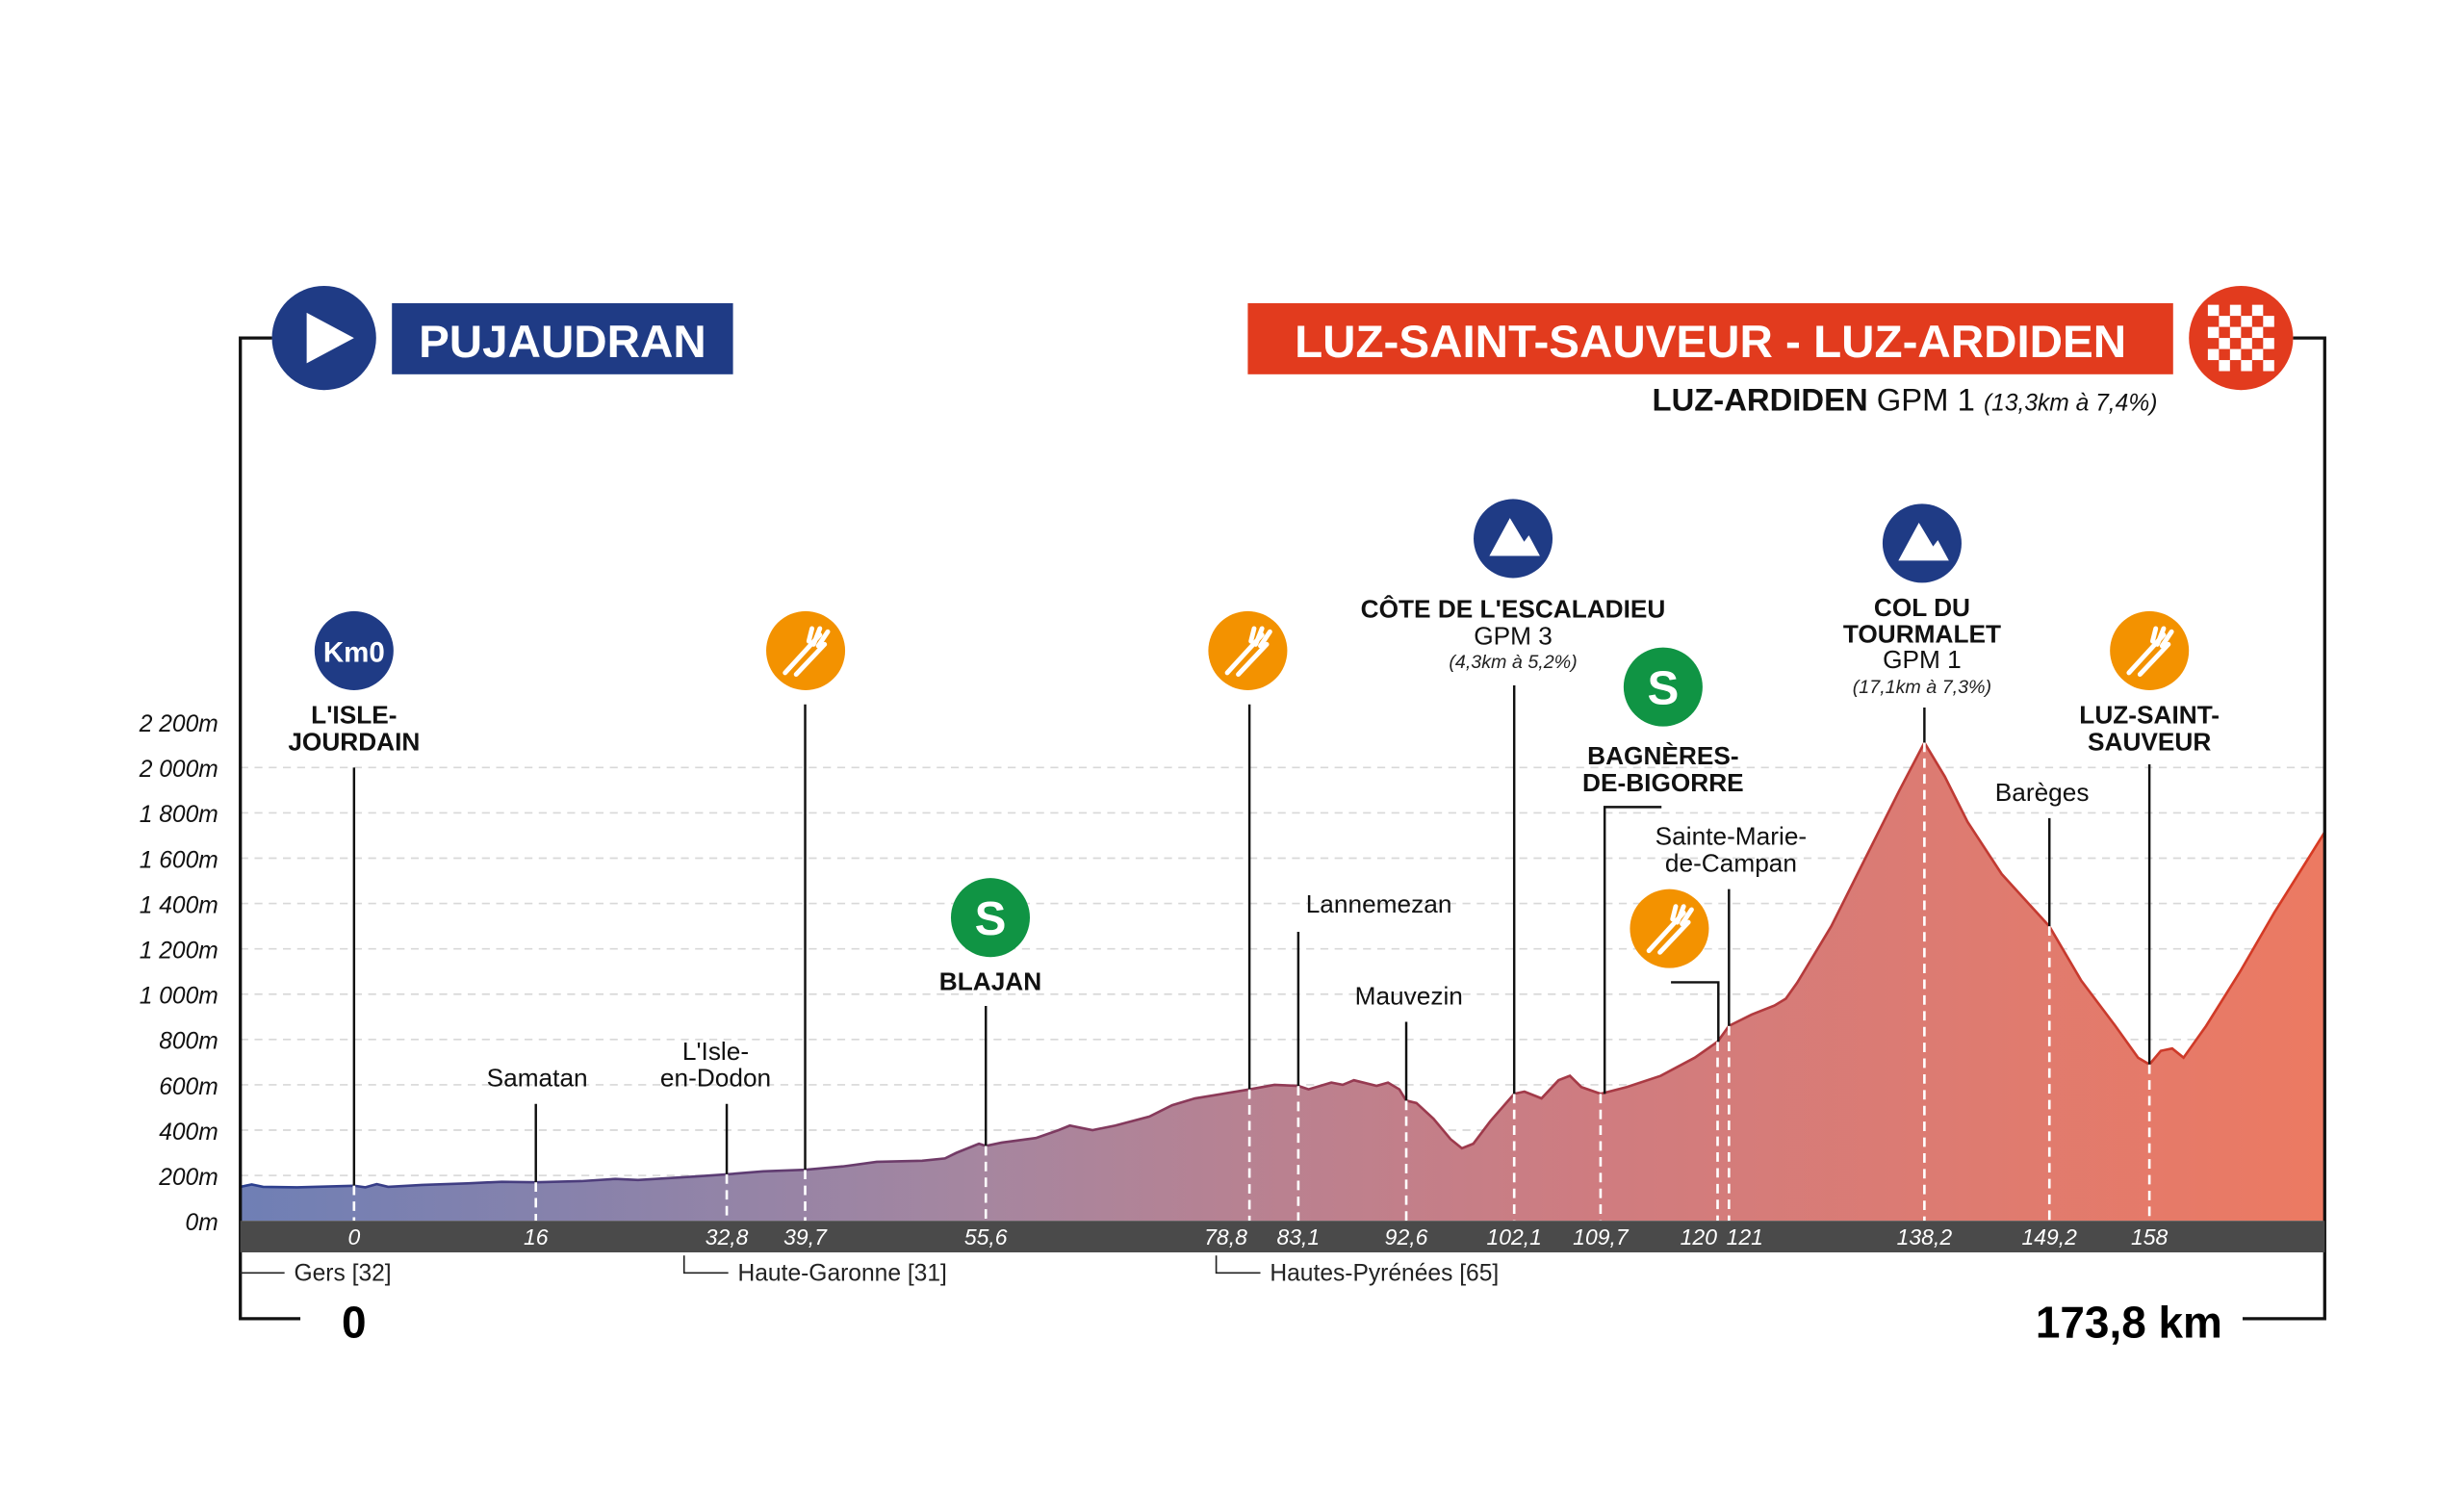 Image resolution: width=2464 pixels, height=1494 pixels. Describe the element at coordinates (841, 1274) in the screenshot. I see `region-haute-garonne: Haute-Garonne [31]` at that location.